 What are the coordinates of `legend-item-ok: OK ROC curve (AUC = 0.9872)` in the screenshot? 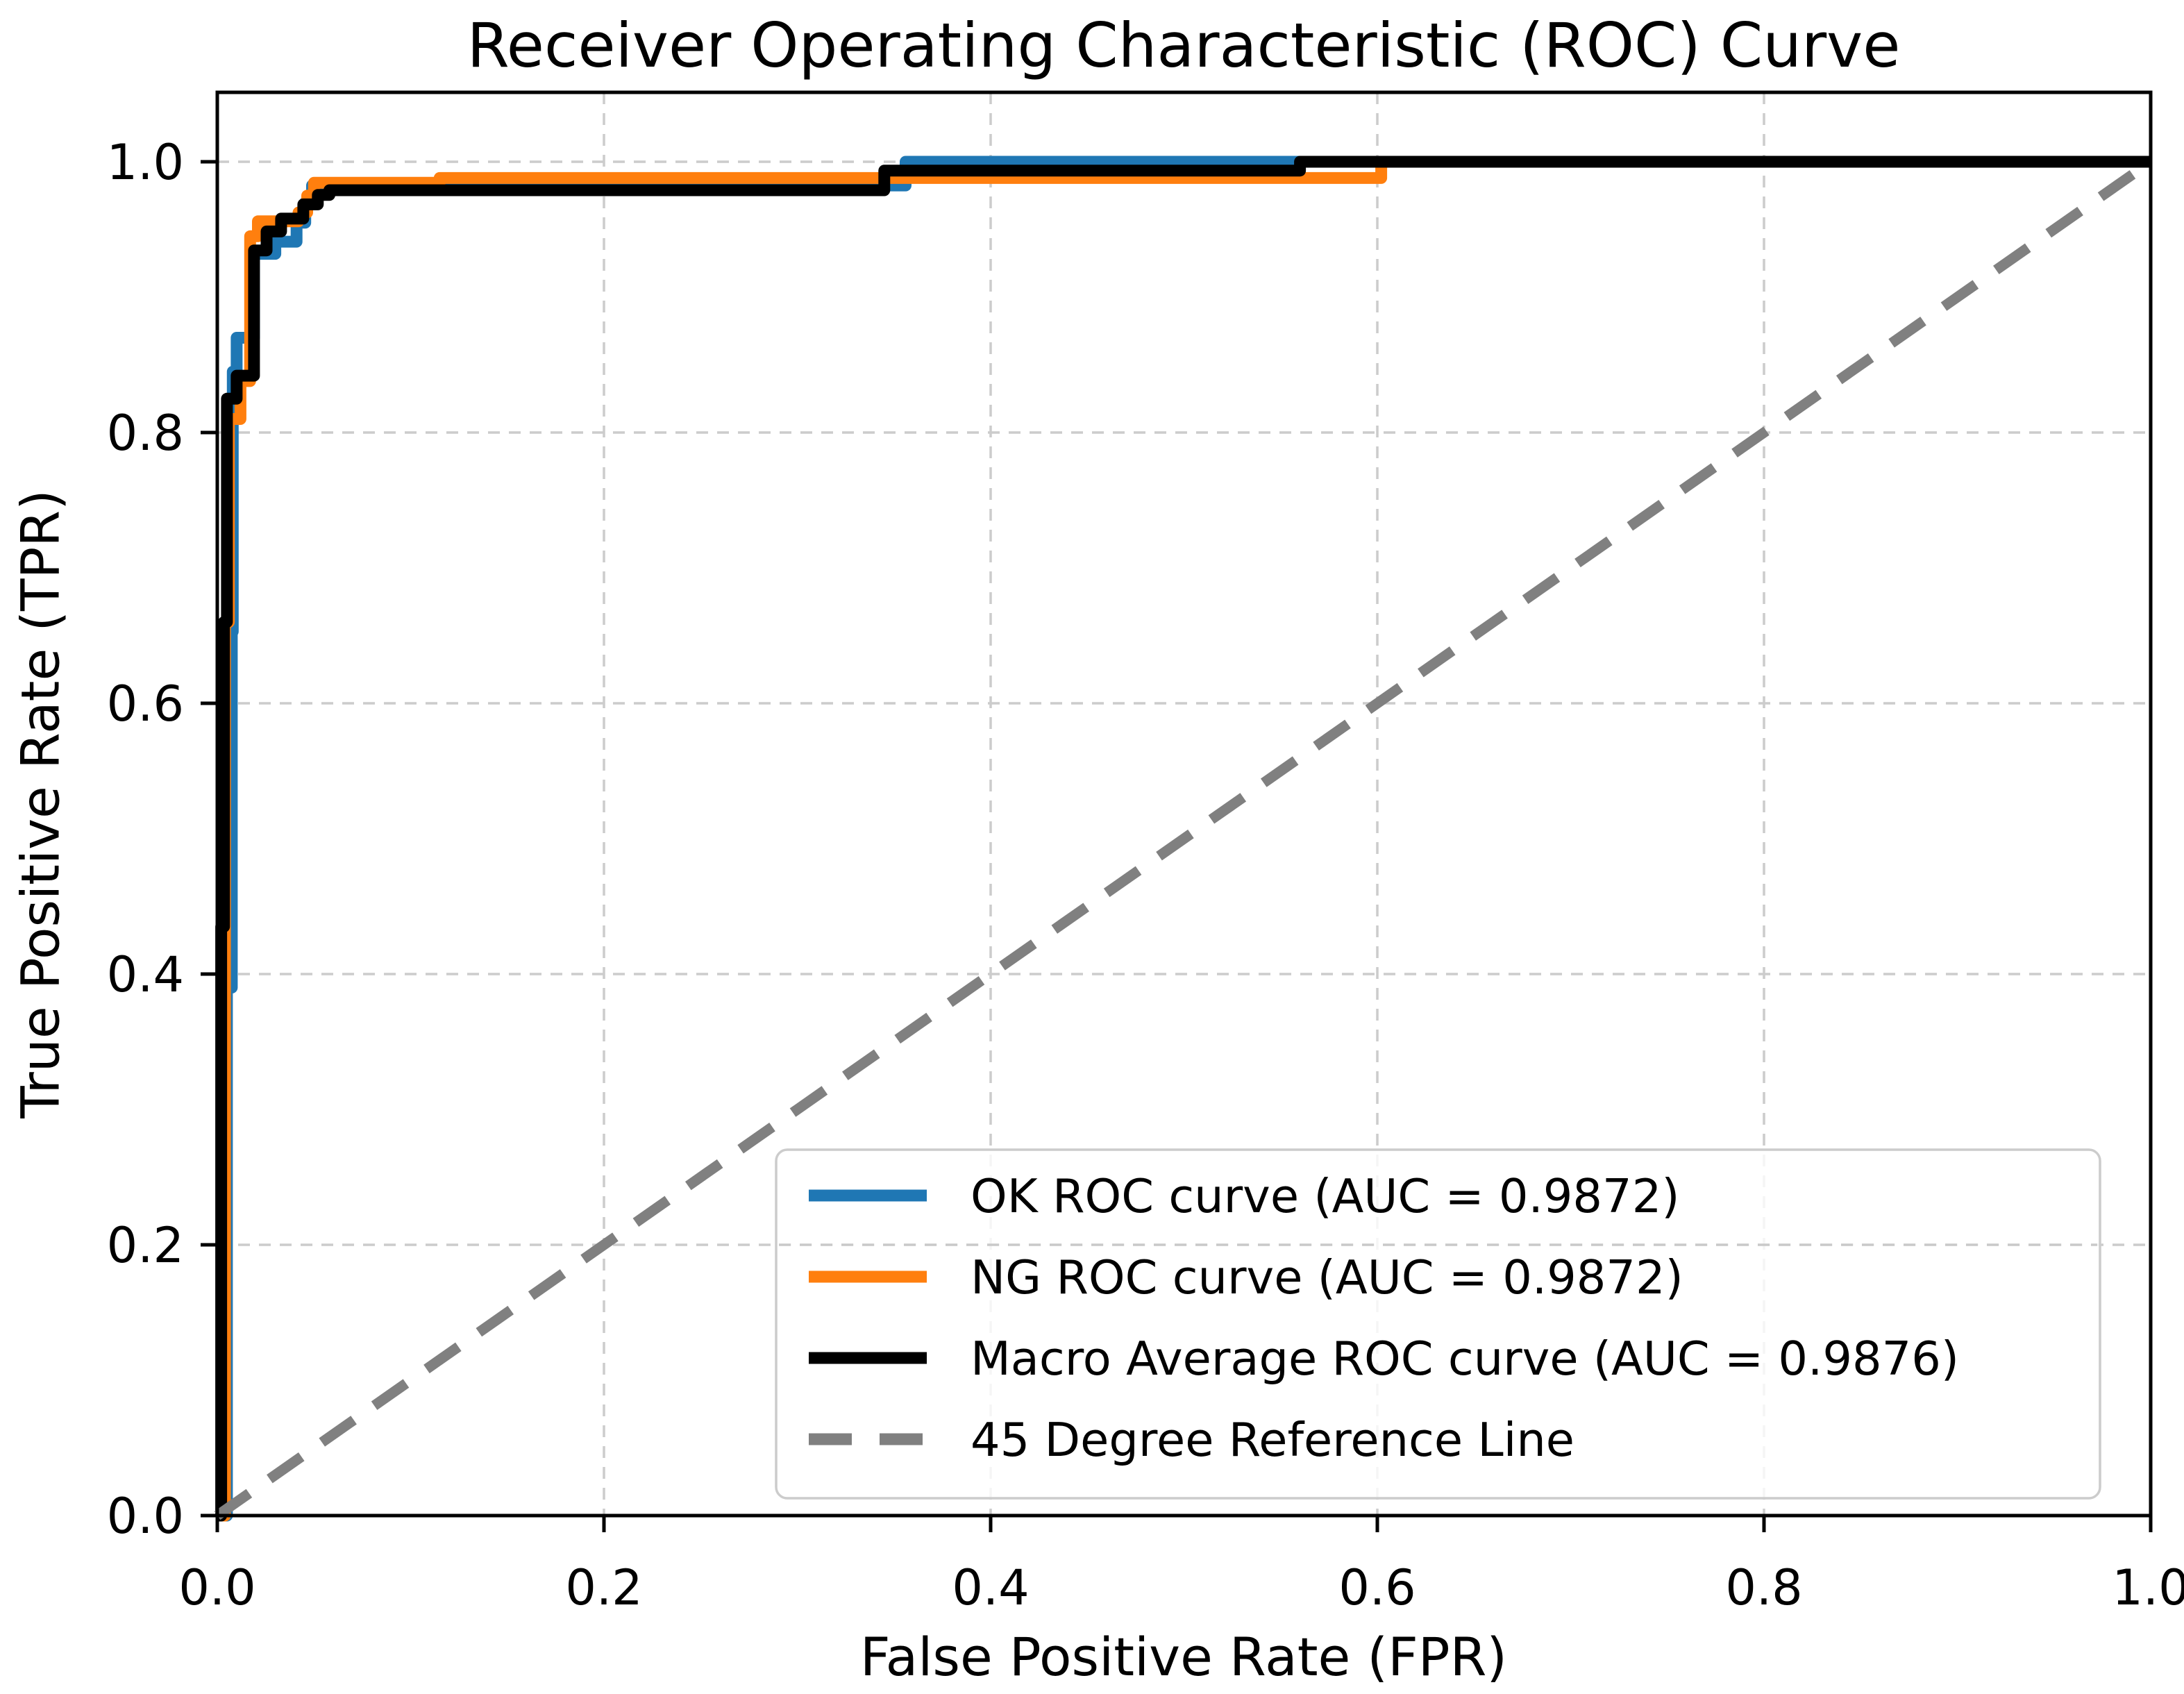 It's located at (1244, 1196).